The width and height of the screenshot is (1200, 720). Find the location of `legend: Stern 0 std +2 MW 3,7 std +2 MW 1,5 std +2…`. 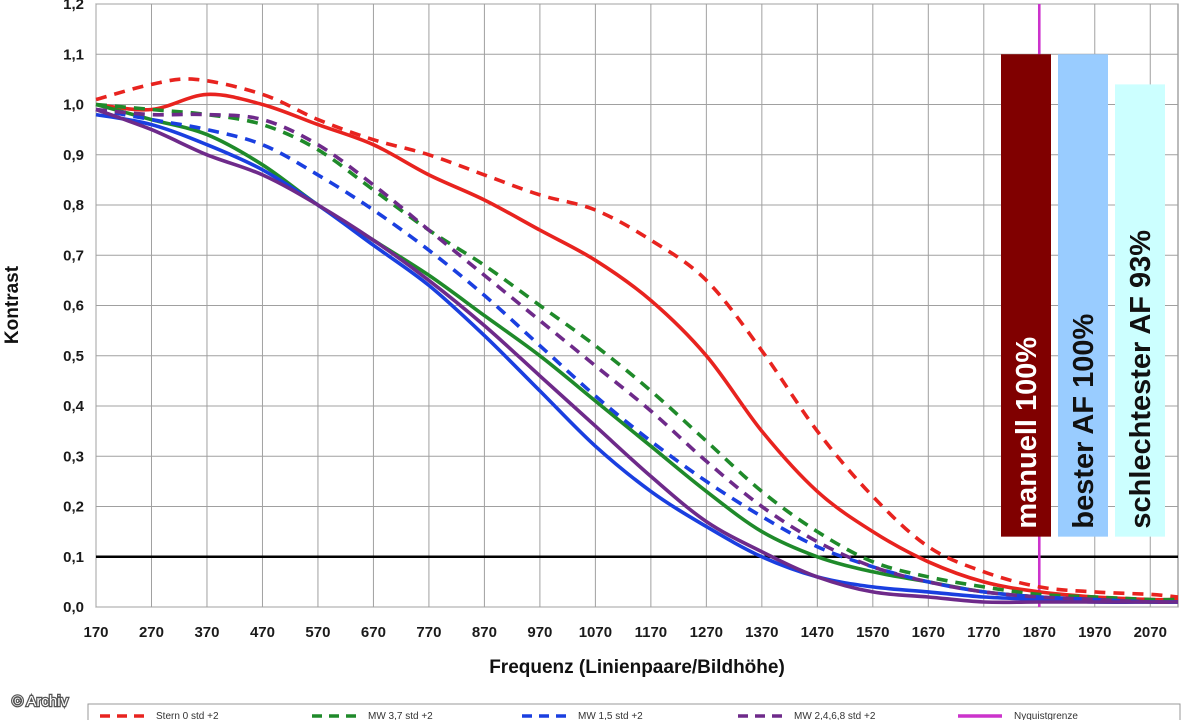

legend: Stern 0 std +2 MW 3,7 std +2 MW 1,5 std +2… is located at coordinates (634, 711).